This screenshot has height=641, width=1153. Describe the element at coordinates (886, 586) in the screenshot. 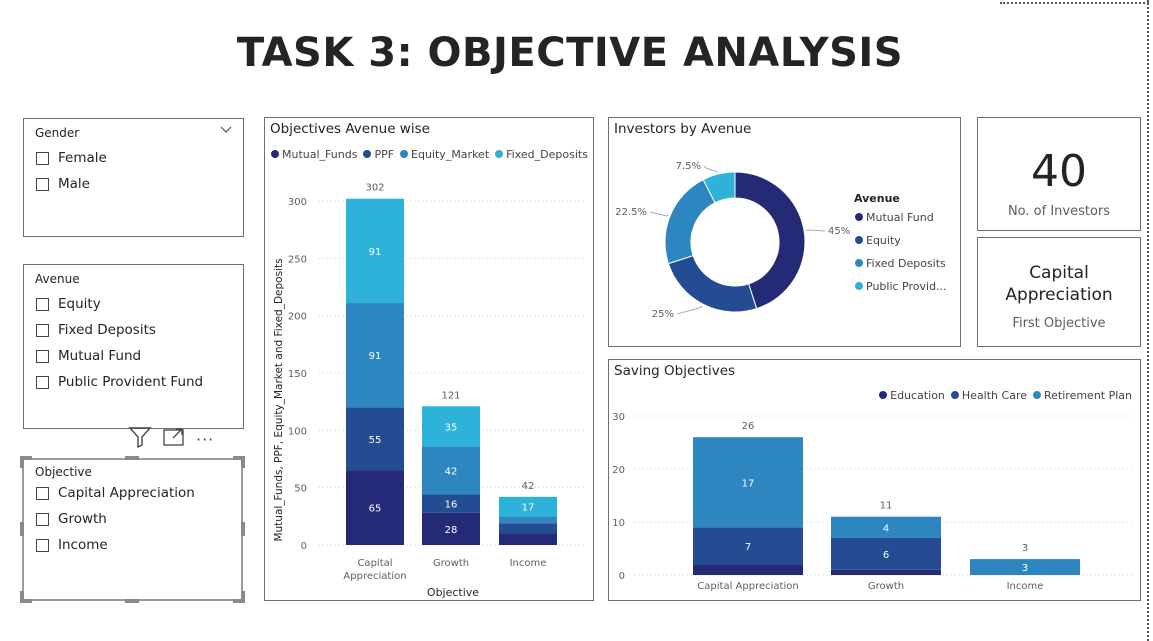

I see `x-tick-label: Growth` at that location.